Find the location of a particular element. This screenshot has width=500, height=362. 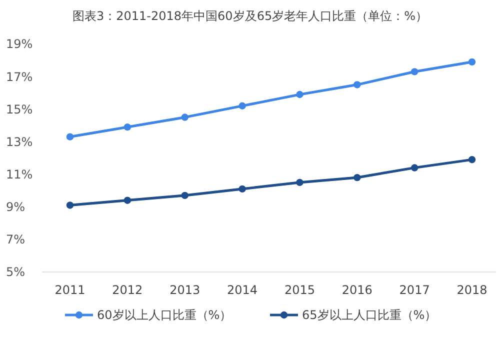

x-tick-label: 2017 is located at coordinates (414, 290).